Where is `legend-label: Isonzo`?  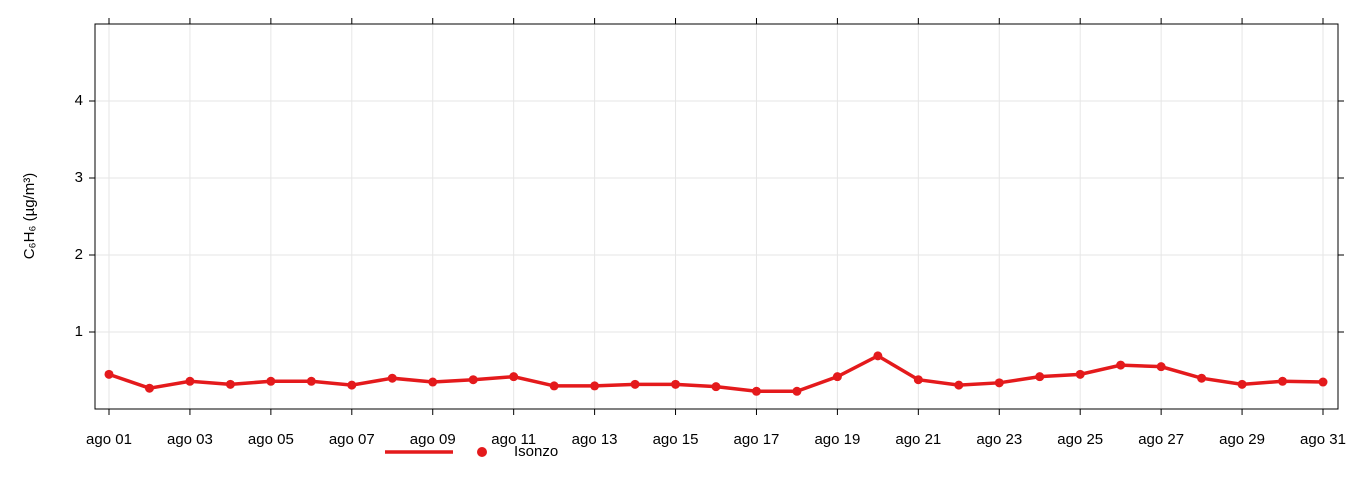
legend-label: Isonzo is located at coordinates (536, 451).